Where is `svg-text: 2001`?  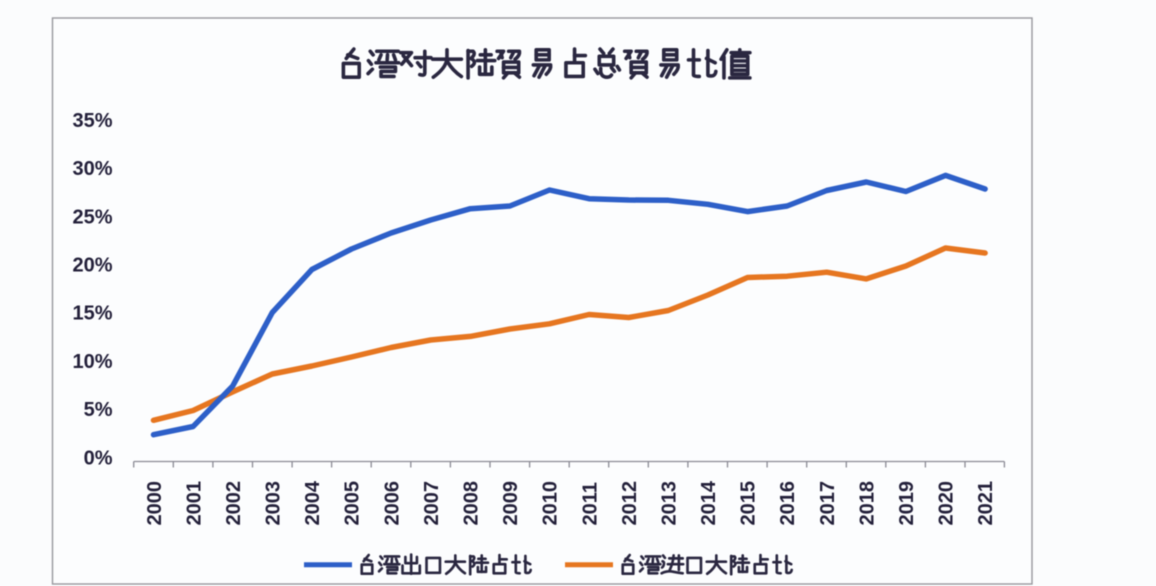
svg-text: 2001 is located at coordinates (194, 503).